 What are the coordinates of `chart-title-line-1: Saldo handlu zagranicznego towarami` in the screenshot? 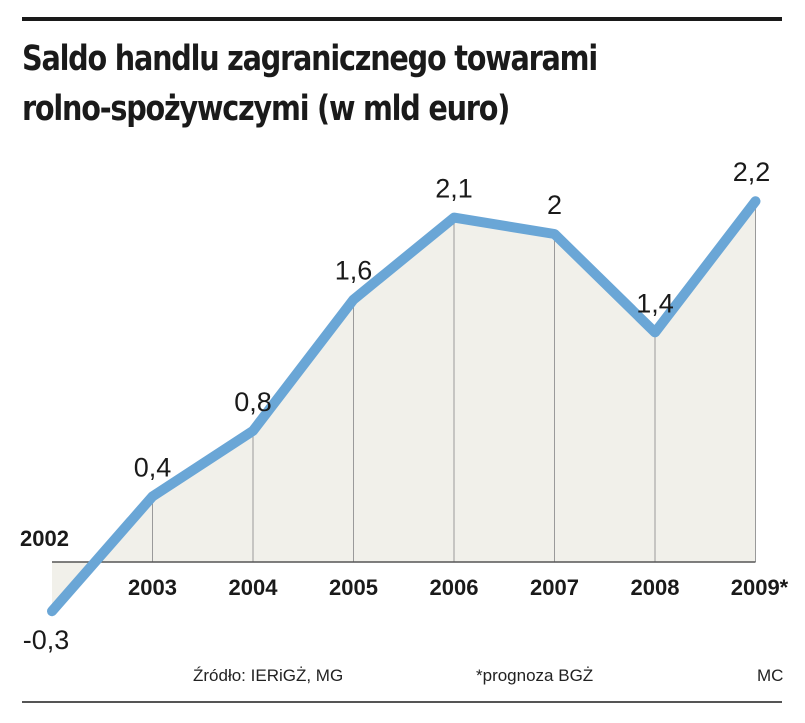 It's located at (310, 59).